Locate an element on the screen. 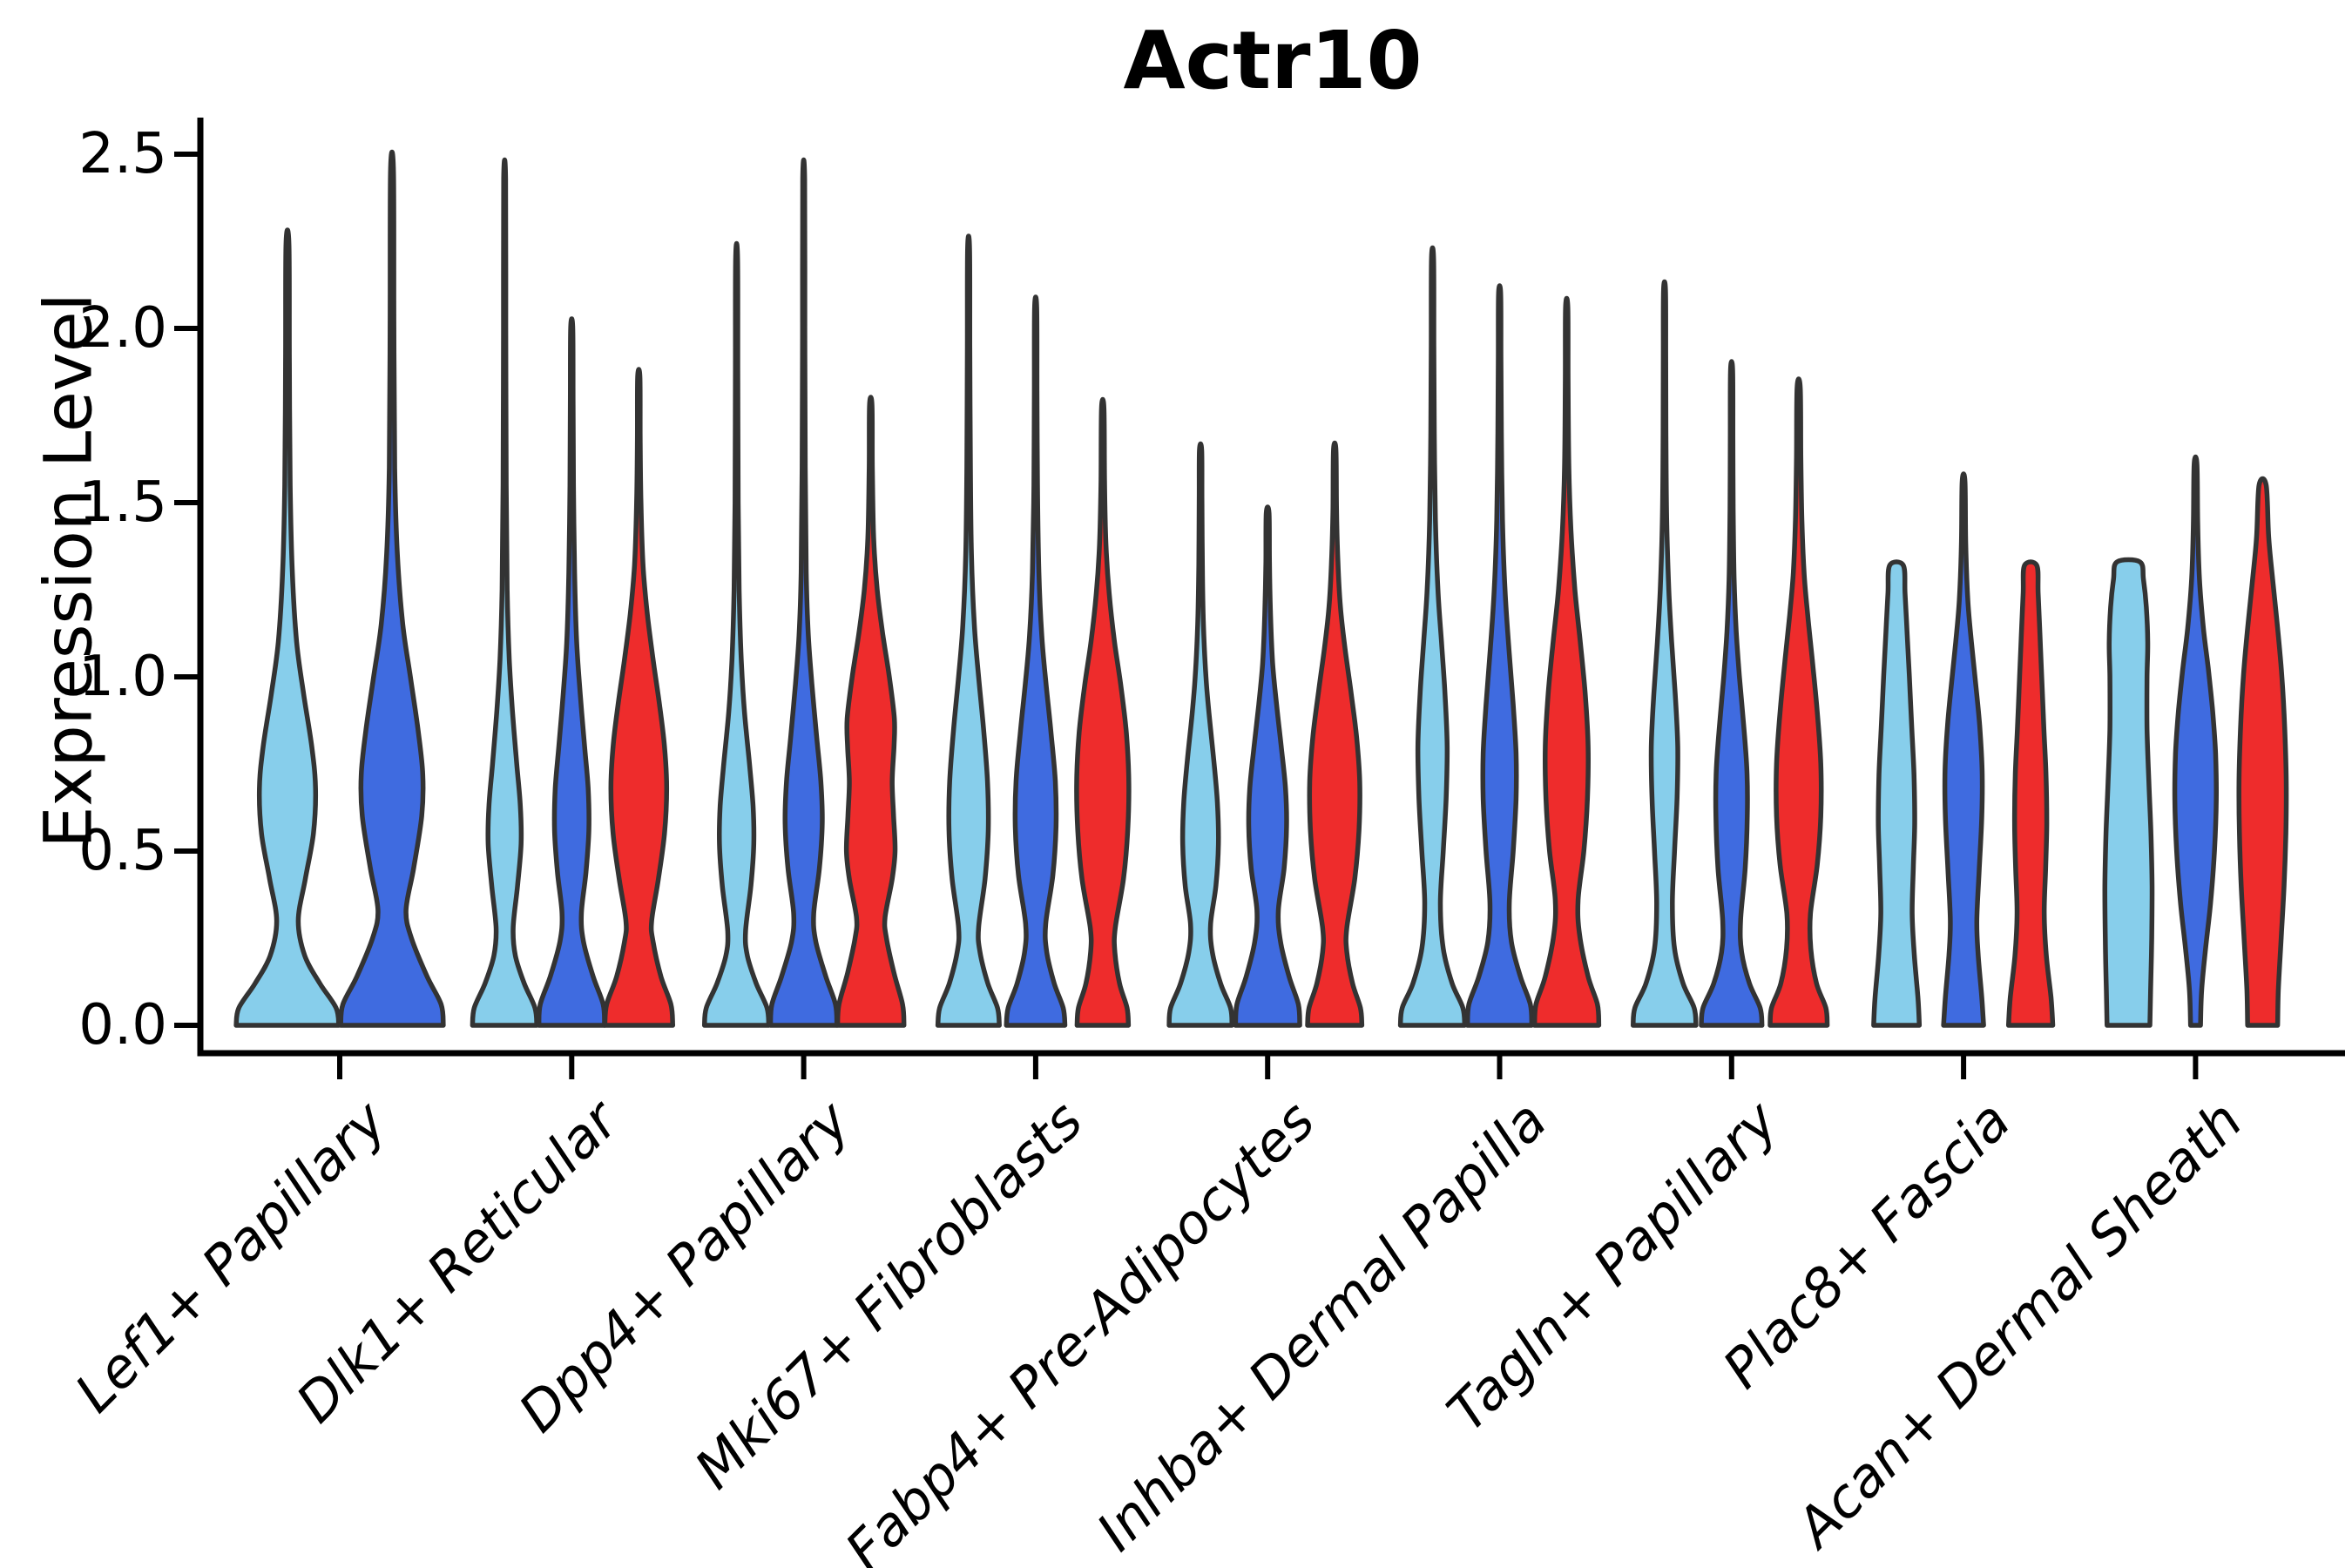 The image size is (2352, 1568). y-axis-tick-label-0.5: 0.5 is located at coordinates (122, 851).